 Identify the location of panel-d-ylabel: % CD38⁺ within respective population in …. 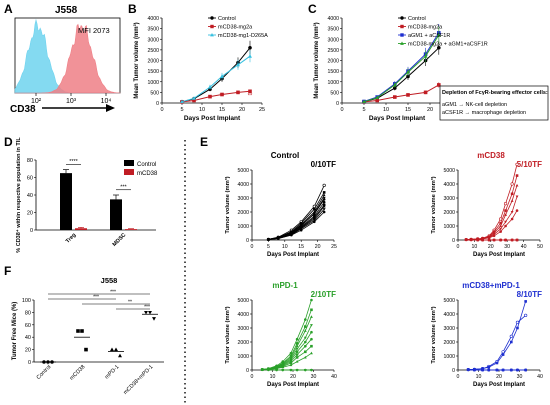
(18, 195).